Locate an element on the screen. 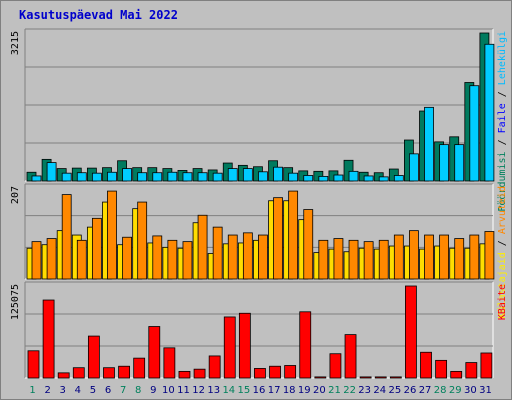  bar-top-lehekülgi-day-8 is located at coordinates (142, 177).